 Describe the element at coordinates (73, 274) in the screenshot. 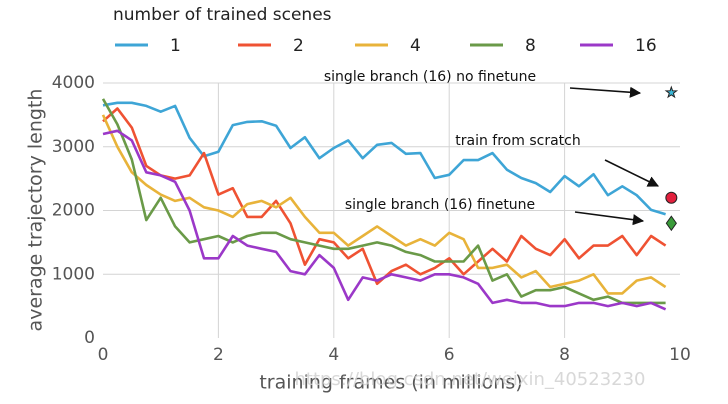

I see `y-tick-label: 1000` at that location.